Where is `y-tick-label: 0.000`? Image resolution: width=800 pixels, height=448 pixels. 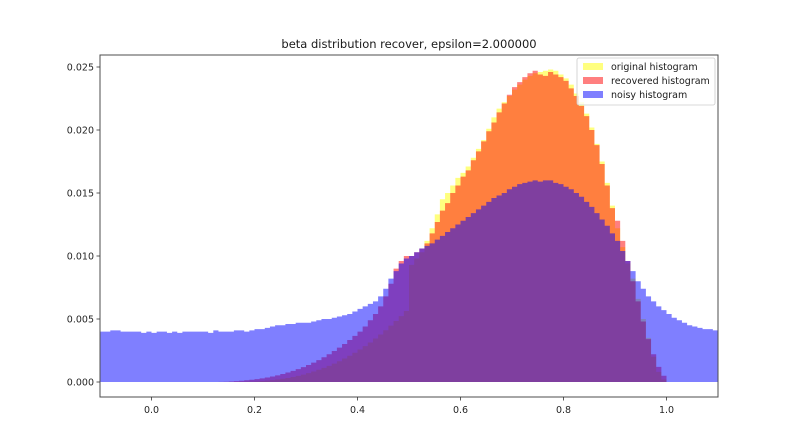
y-tick-label: 0.000 is located at coordinates (80, 383).